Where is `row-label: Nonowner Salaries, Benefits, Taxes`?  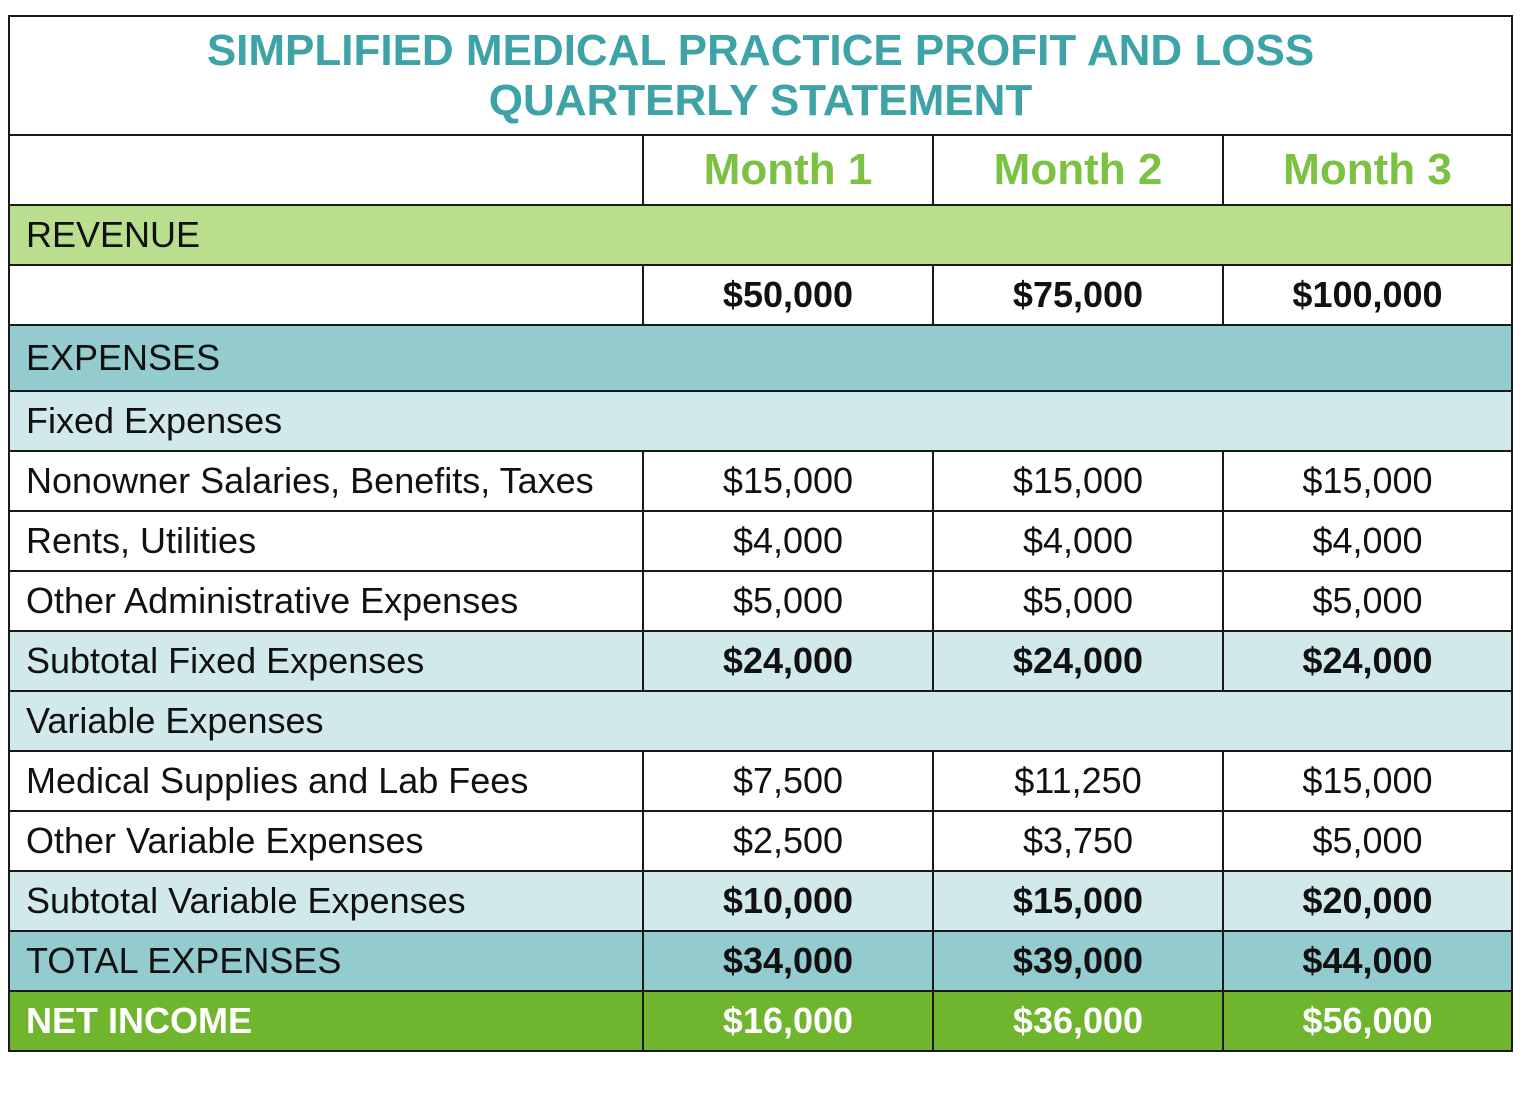
row-label: Nonowner Salaries, Benefits, Taxes is located at coordinates (326, 481).